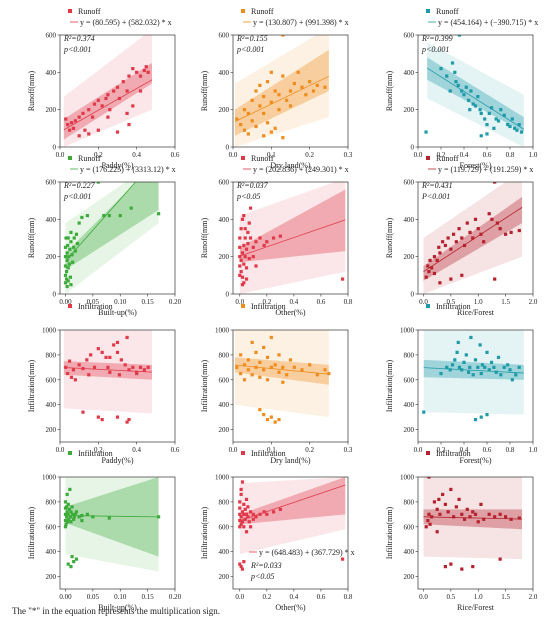 Image resolution: width=550 pixels, height=626 pixels. What do you see at coordinates (31, 91) in the screenshot?
I see `y-axis-label: Runoff(mm)` at bounding box center [31, 91].